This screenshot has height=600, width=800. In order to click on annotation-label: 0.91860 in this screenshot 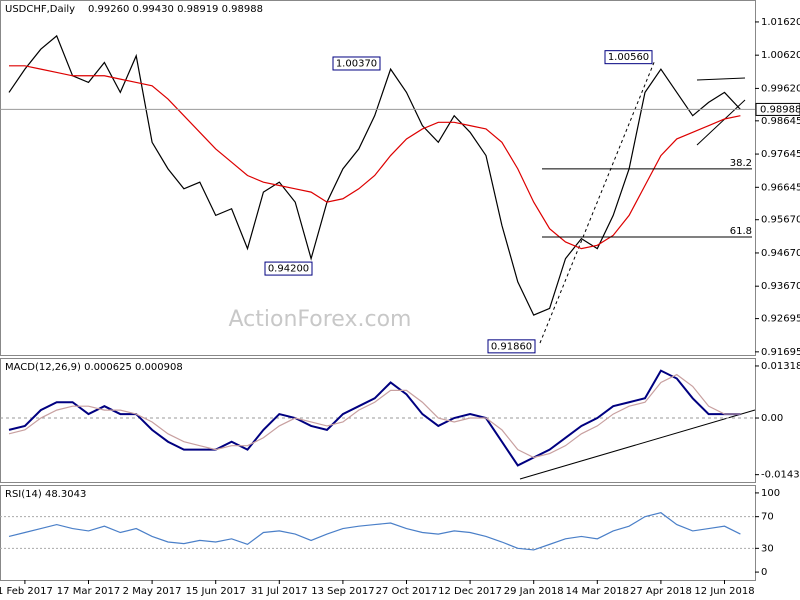, I will do `click(511, 346)`.